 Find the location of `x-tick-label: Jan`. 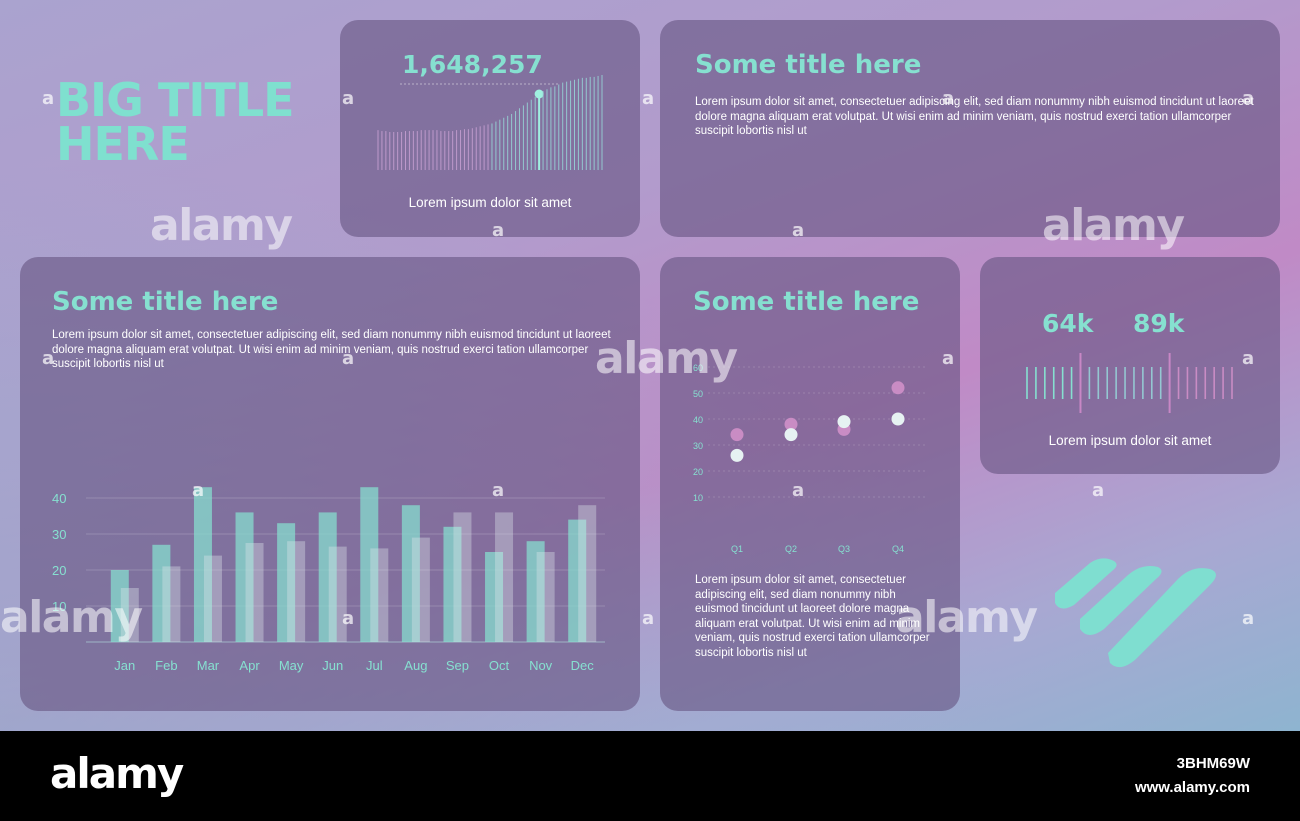

x-tick-label: Jan is located at coordinates (124, 665).